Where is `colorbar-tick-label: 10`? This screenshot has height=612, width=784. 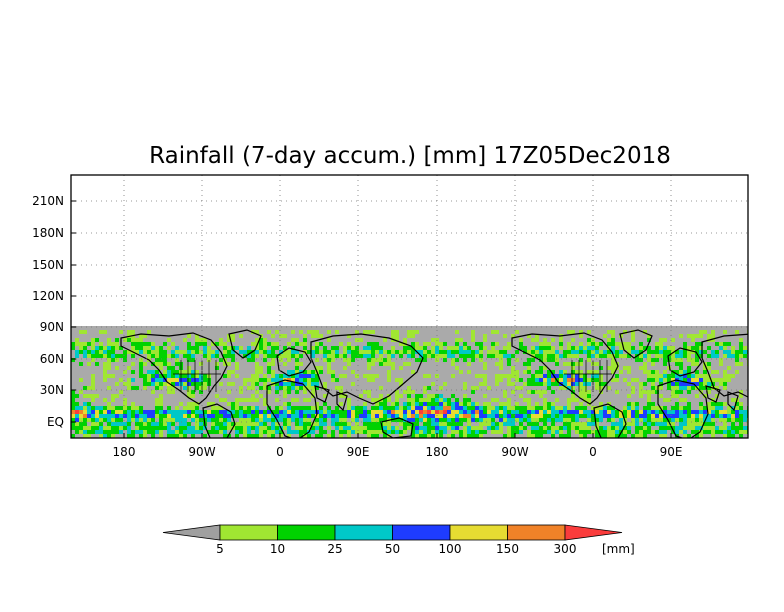 colorbar-tick-label: 10 is located at coordinates (277, 549).